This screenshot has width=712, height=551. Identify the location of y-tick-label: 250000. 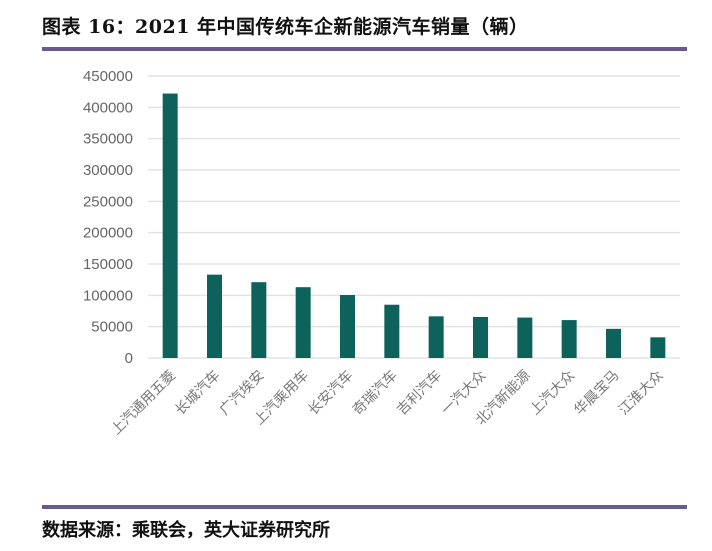
(108, 201).